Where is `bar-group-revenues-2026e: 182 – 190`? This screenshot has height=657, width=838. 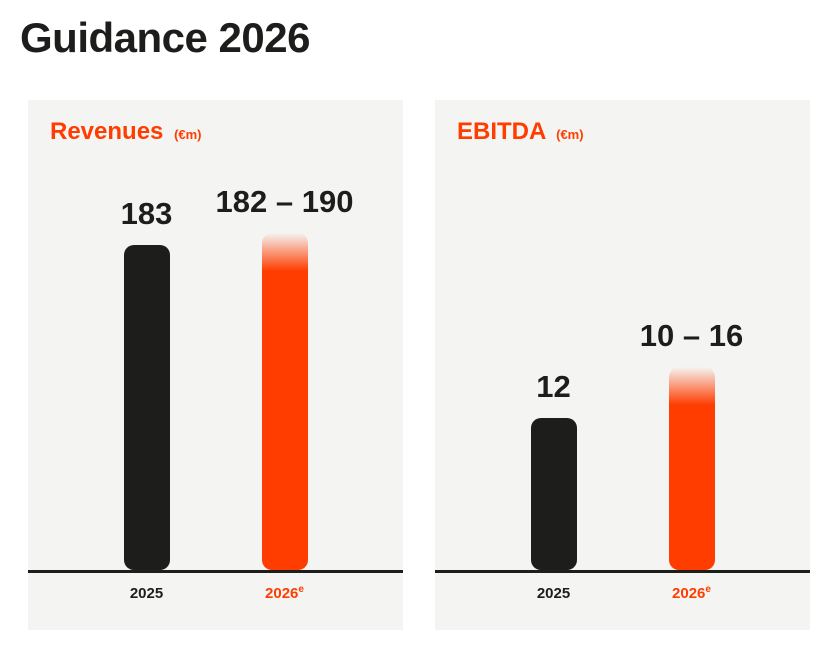 bar-group-revenues-2026e: 182 – 190 is located at coordinates (284, 377).